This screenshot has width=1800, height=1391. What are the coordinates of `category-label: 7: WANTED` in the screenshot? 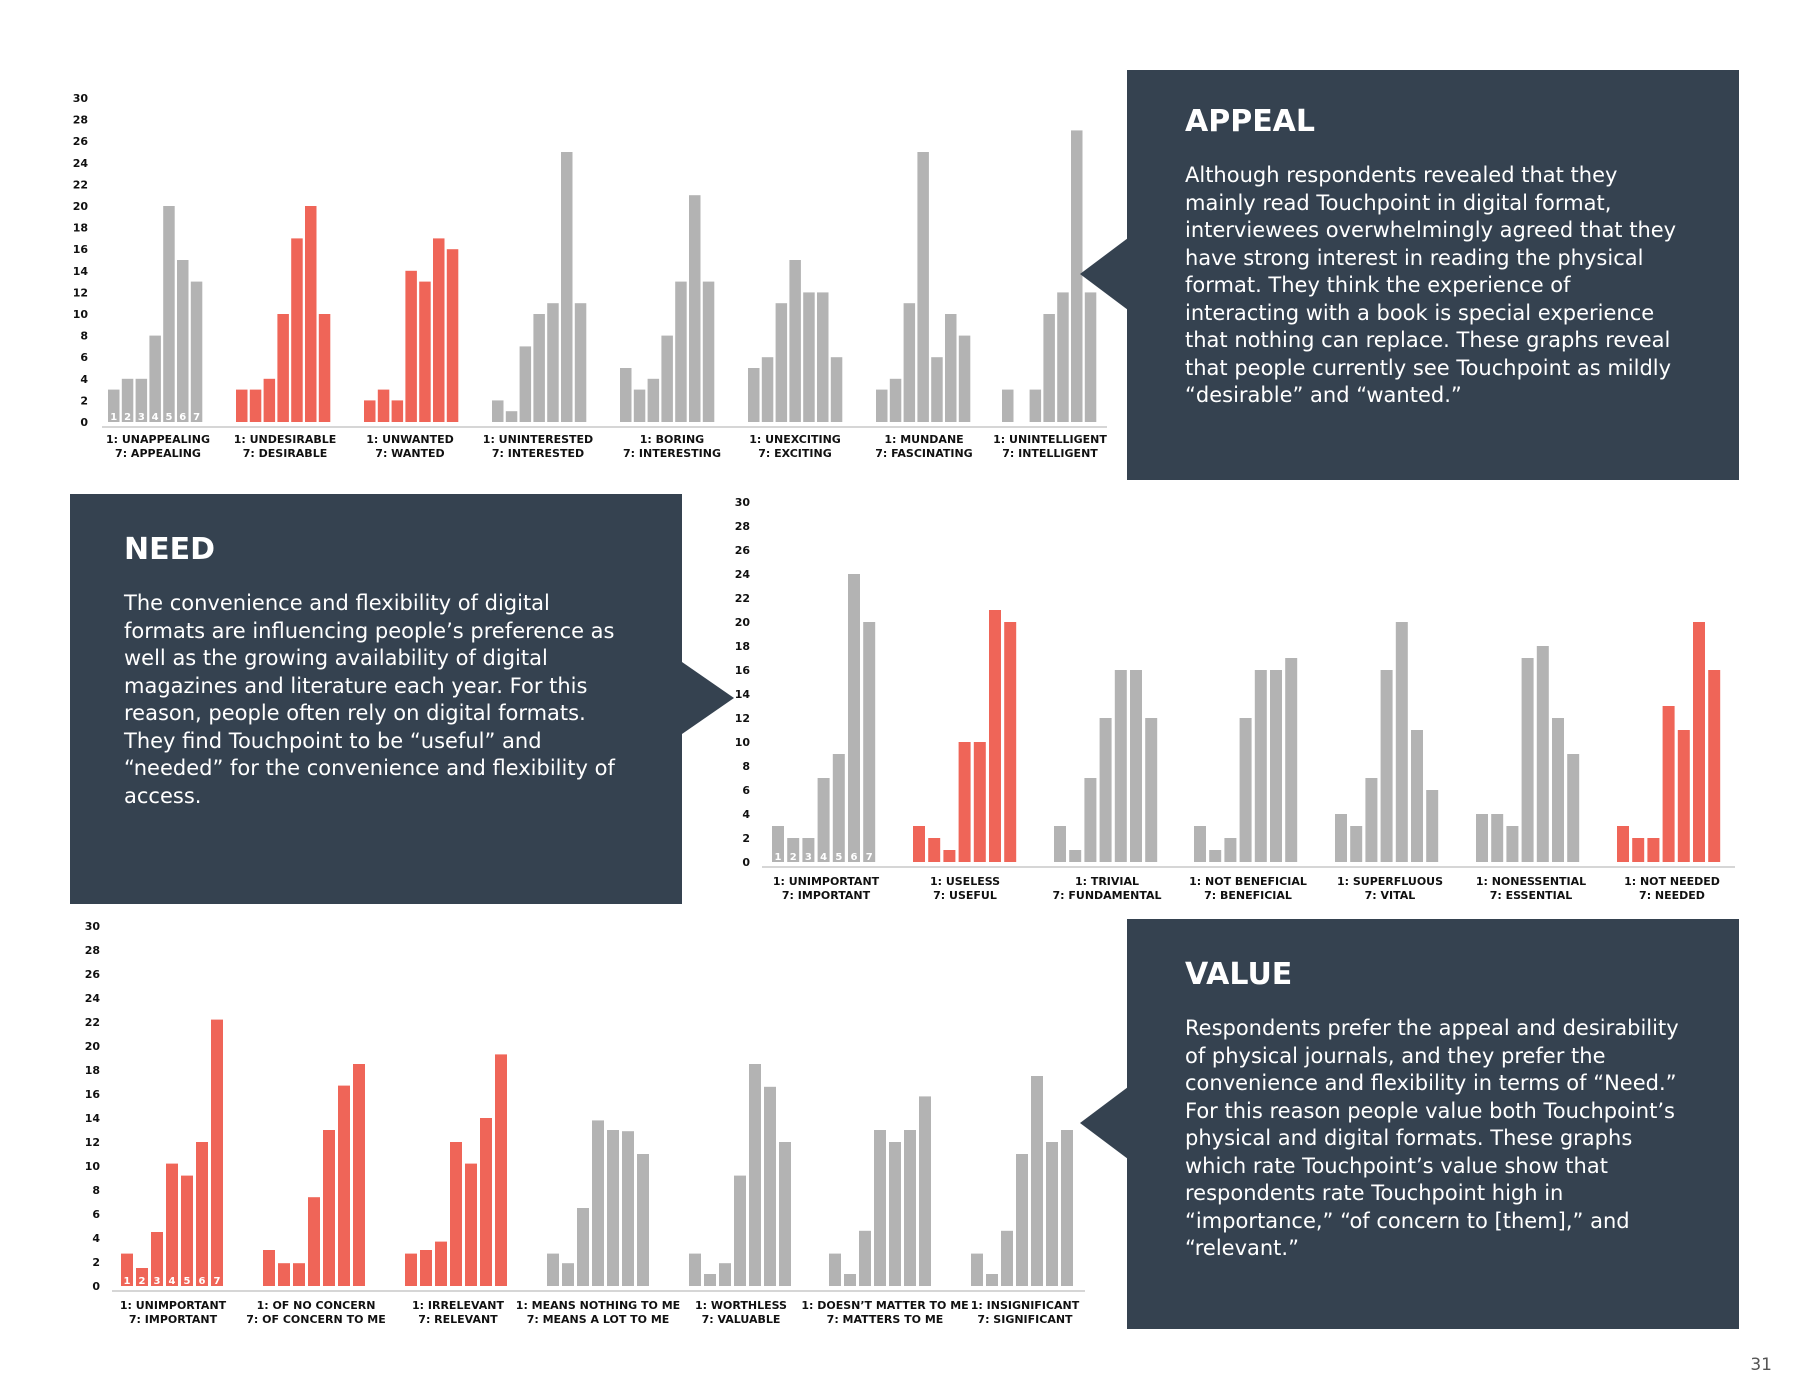 It's located at (409, 453).